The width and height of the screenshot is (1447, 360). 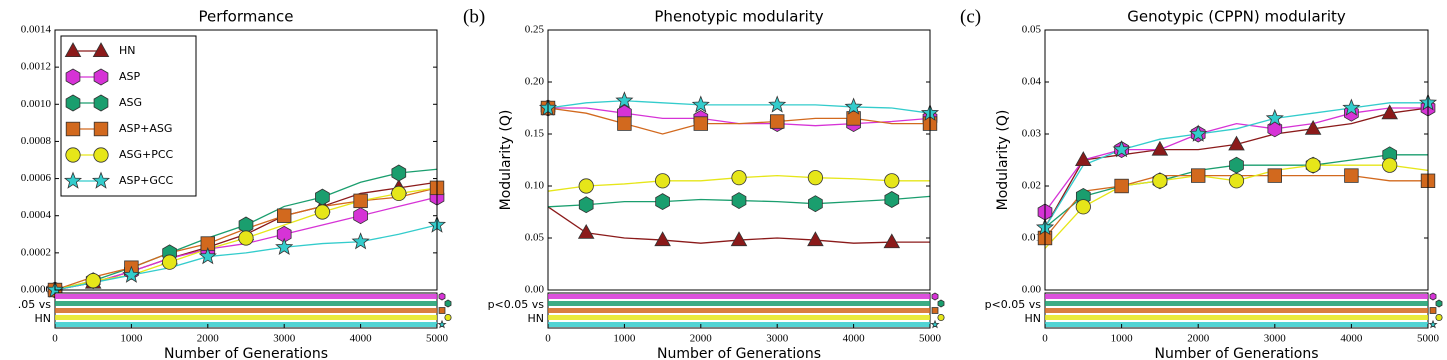 What do you see at coordinates (36, 215) in the screenshot?
I see `y-tick-label: 0.0004` at bounding box center [36, 215].